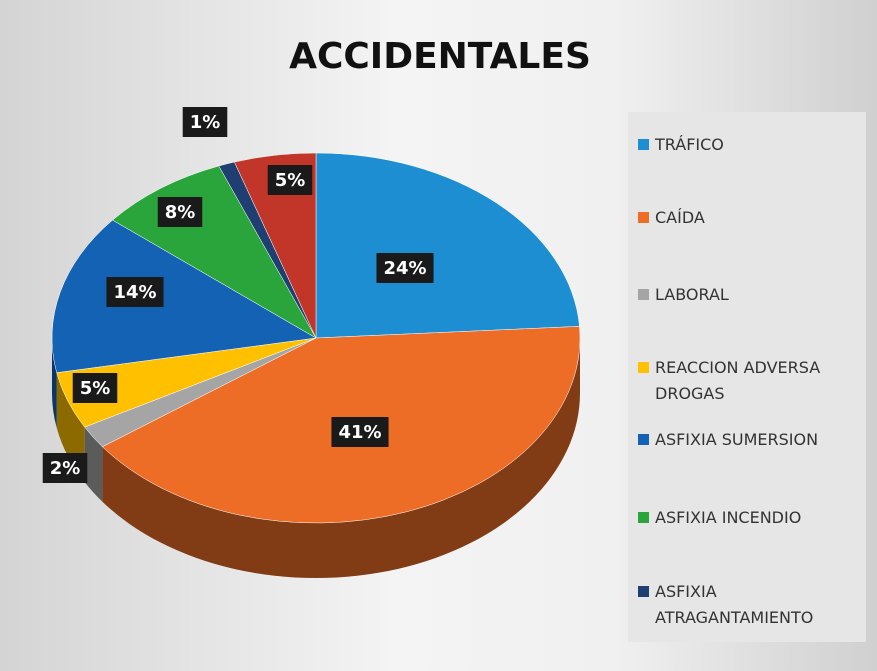  I want to click on legend-label: ASFIXIA SUMERSION, so click(737, 439).